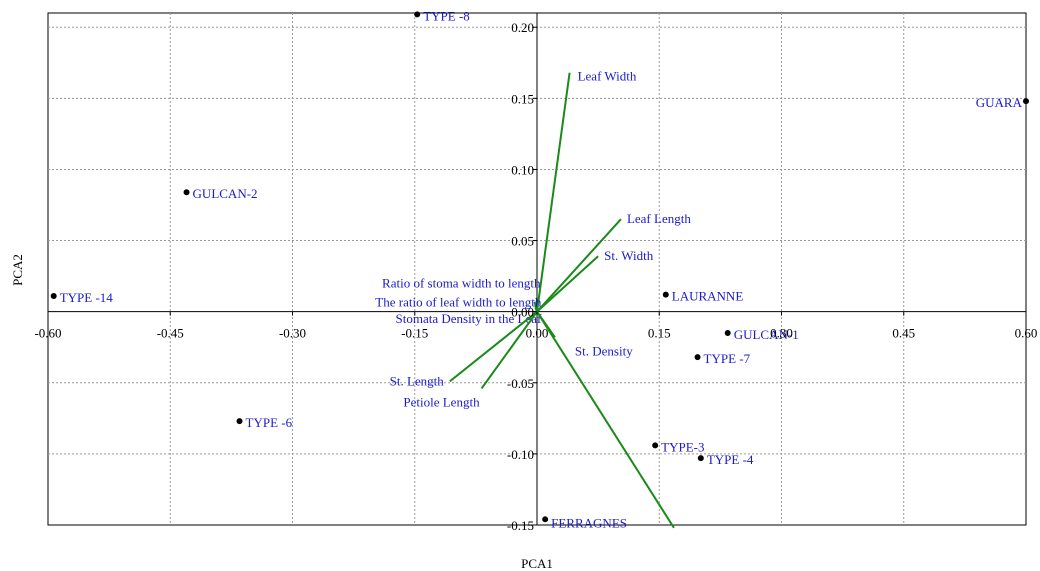  I want to click on point-label: TYPE-3, so click(682, 446).